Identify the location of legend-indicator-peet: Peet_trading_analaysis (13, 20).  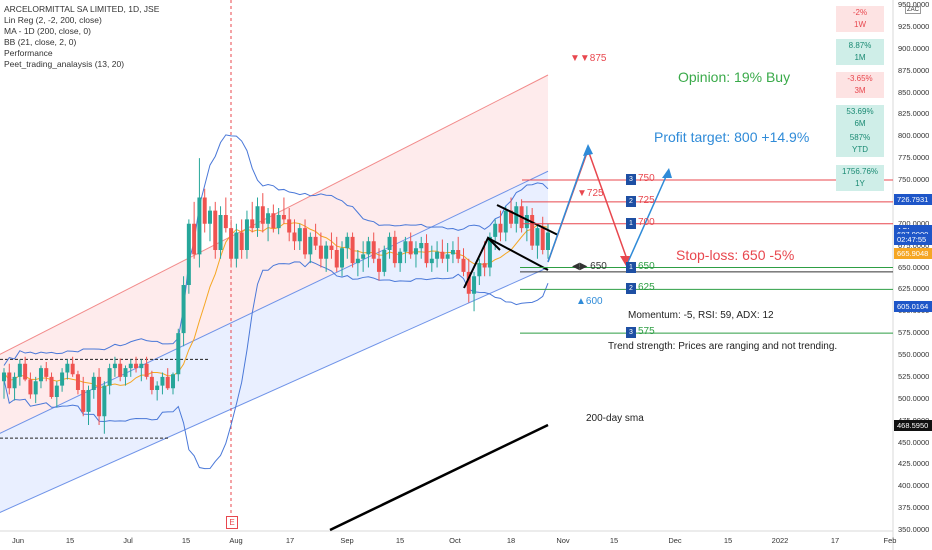
(64, 64).